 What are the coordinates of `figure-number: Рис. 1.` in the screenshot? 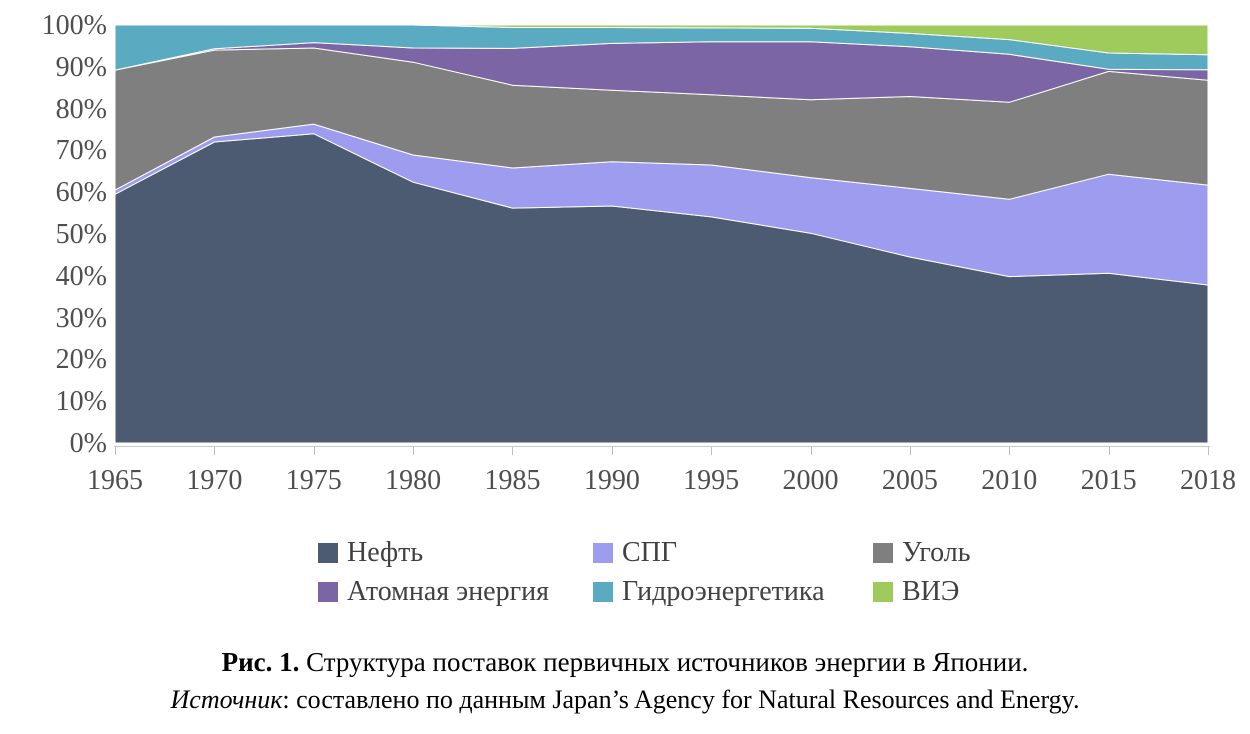 It's located at (260, 662).